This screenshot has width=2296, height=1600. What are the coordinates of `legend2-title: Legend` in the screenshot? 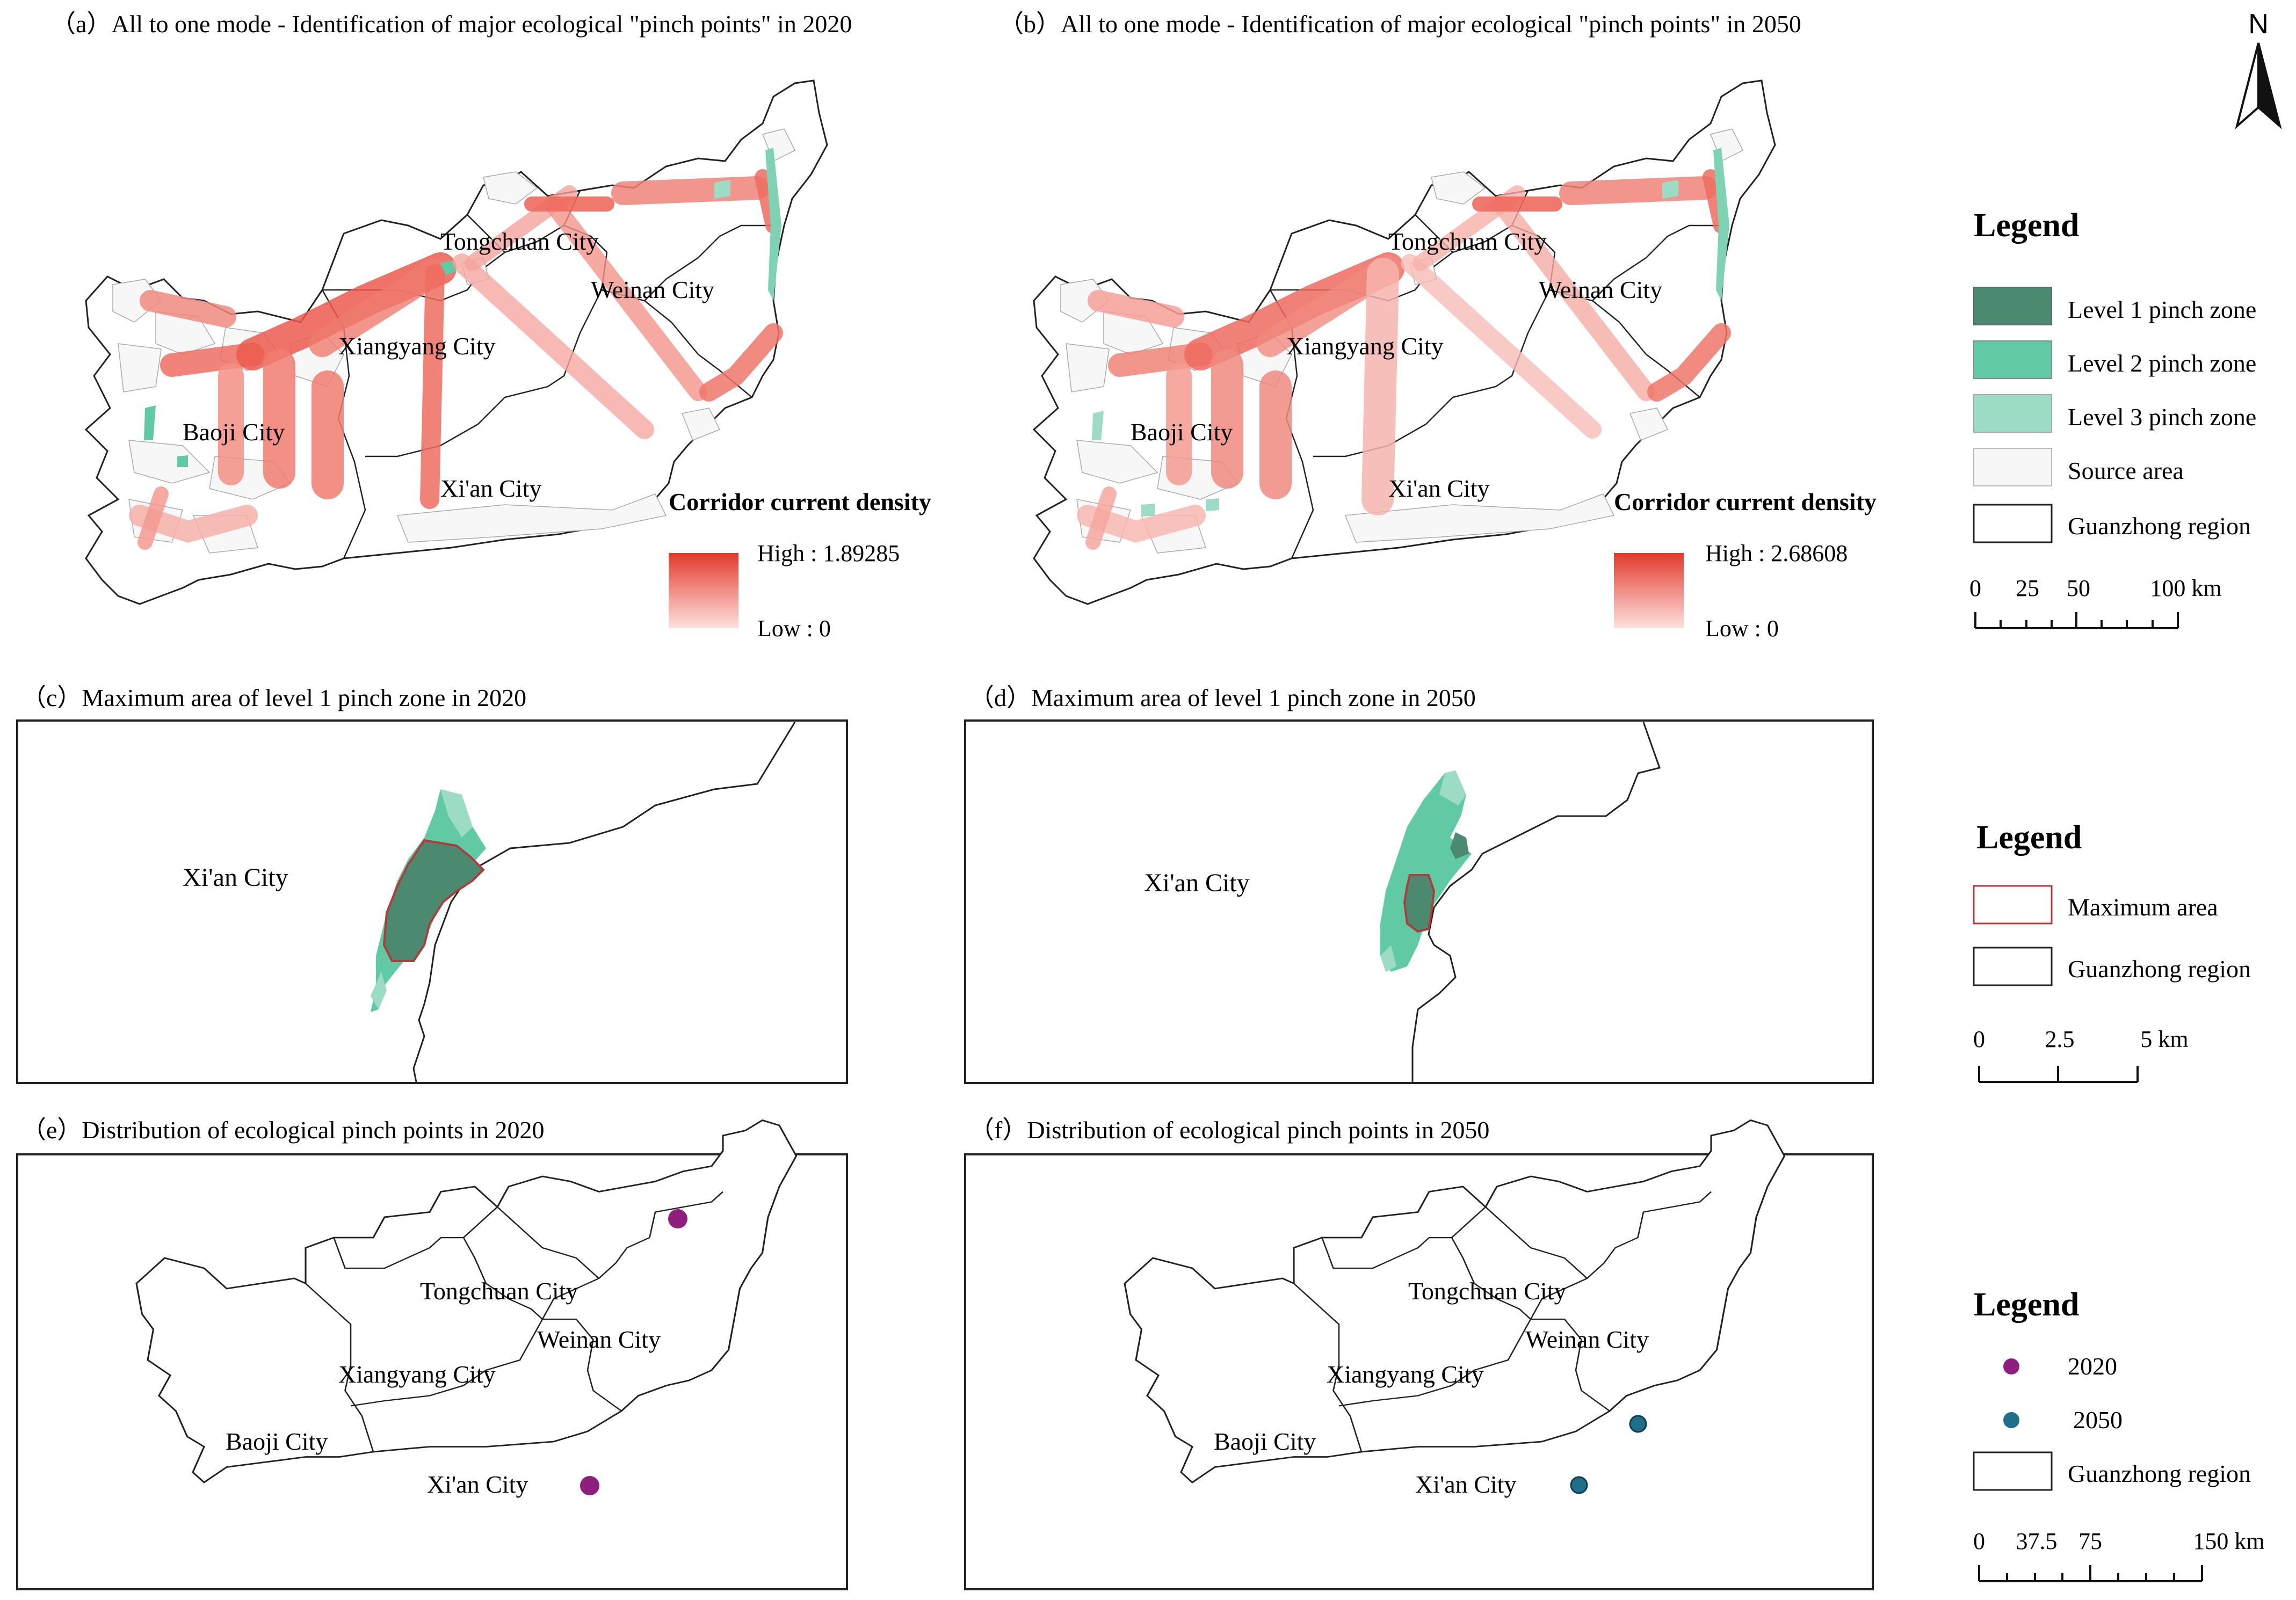 It's located at (2029, 837).